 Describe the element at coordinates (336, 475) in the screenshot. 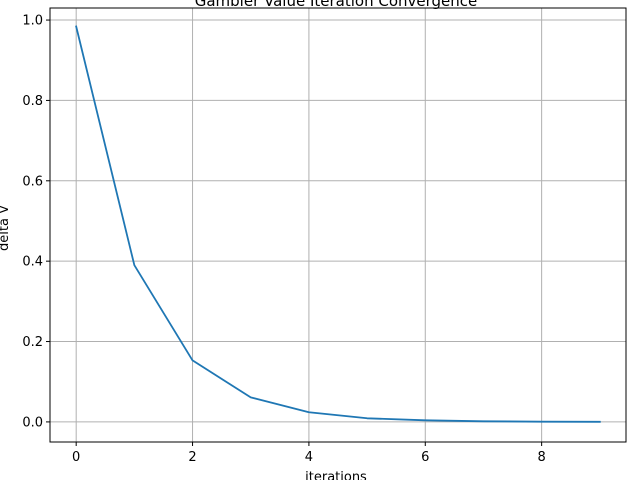

I see `x-axis-title: iterations` at that location.